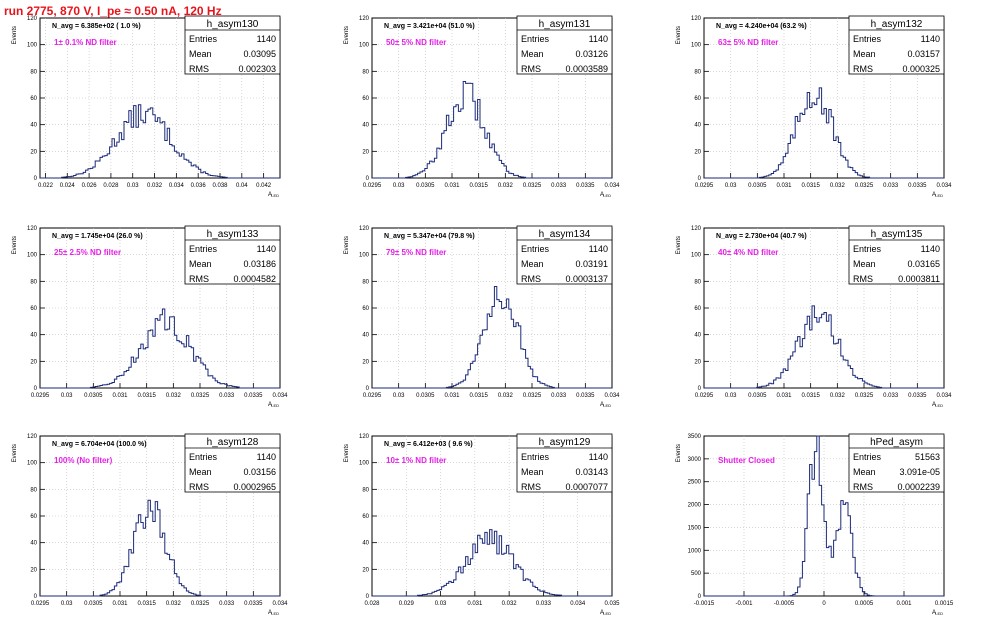 The height and width of the screenshot is (622, 996). Describe the element at coordinates (761, 26) in the screenshot. I see `navg-annotation: N_avg = 4.240e+04 (63.2 %)` at that location.